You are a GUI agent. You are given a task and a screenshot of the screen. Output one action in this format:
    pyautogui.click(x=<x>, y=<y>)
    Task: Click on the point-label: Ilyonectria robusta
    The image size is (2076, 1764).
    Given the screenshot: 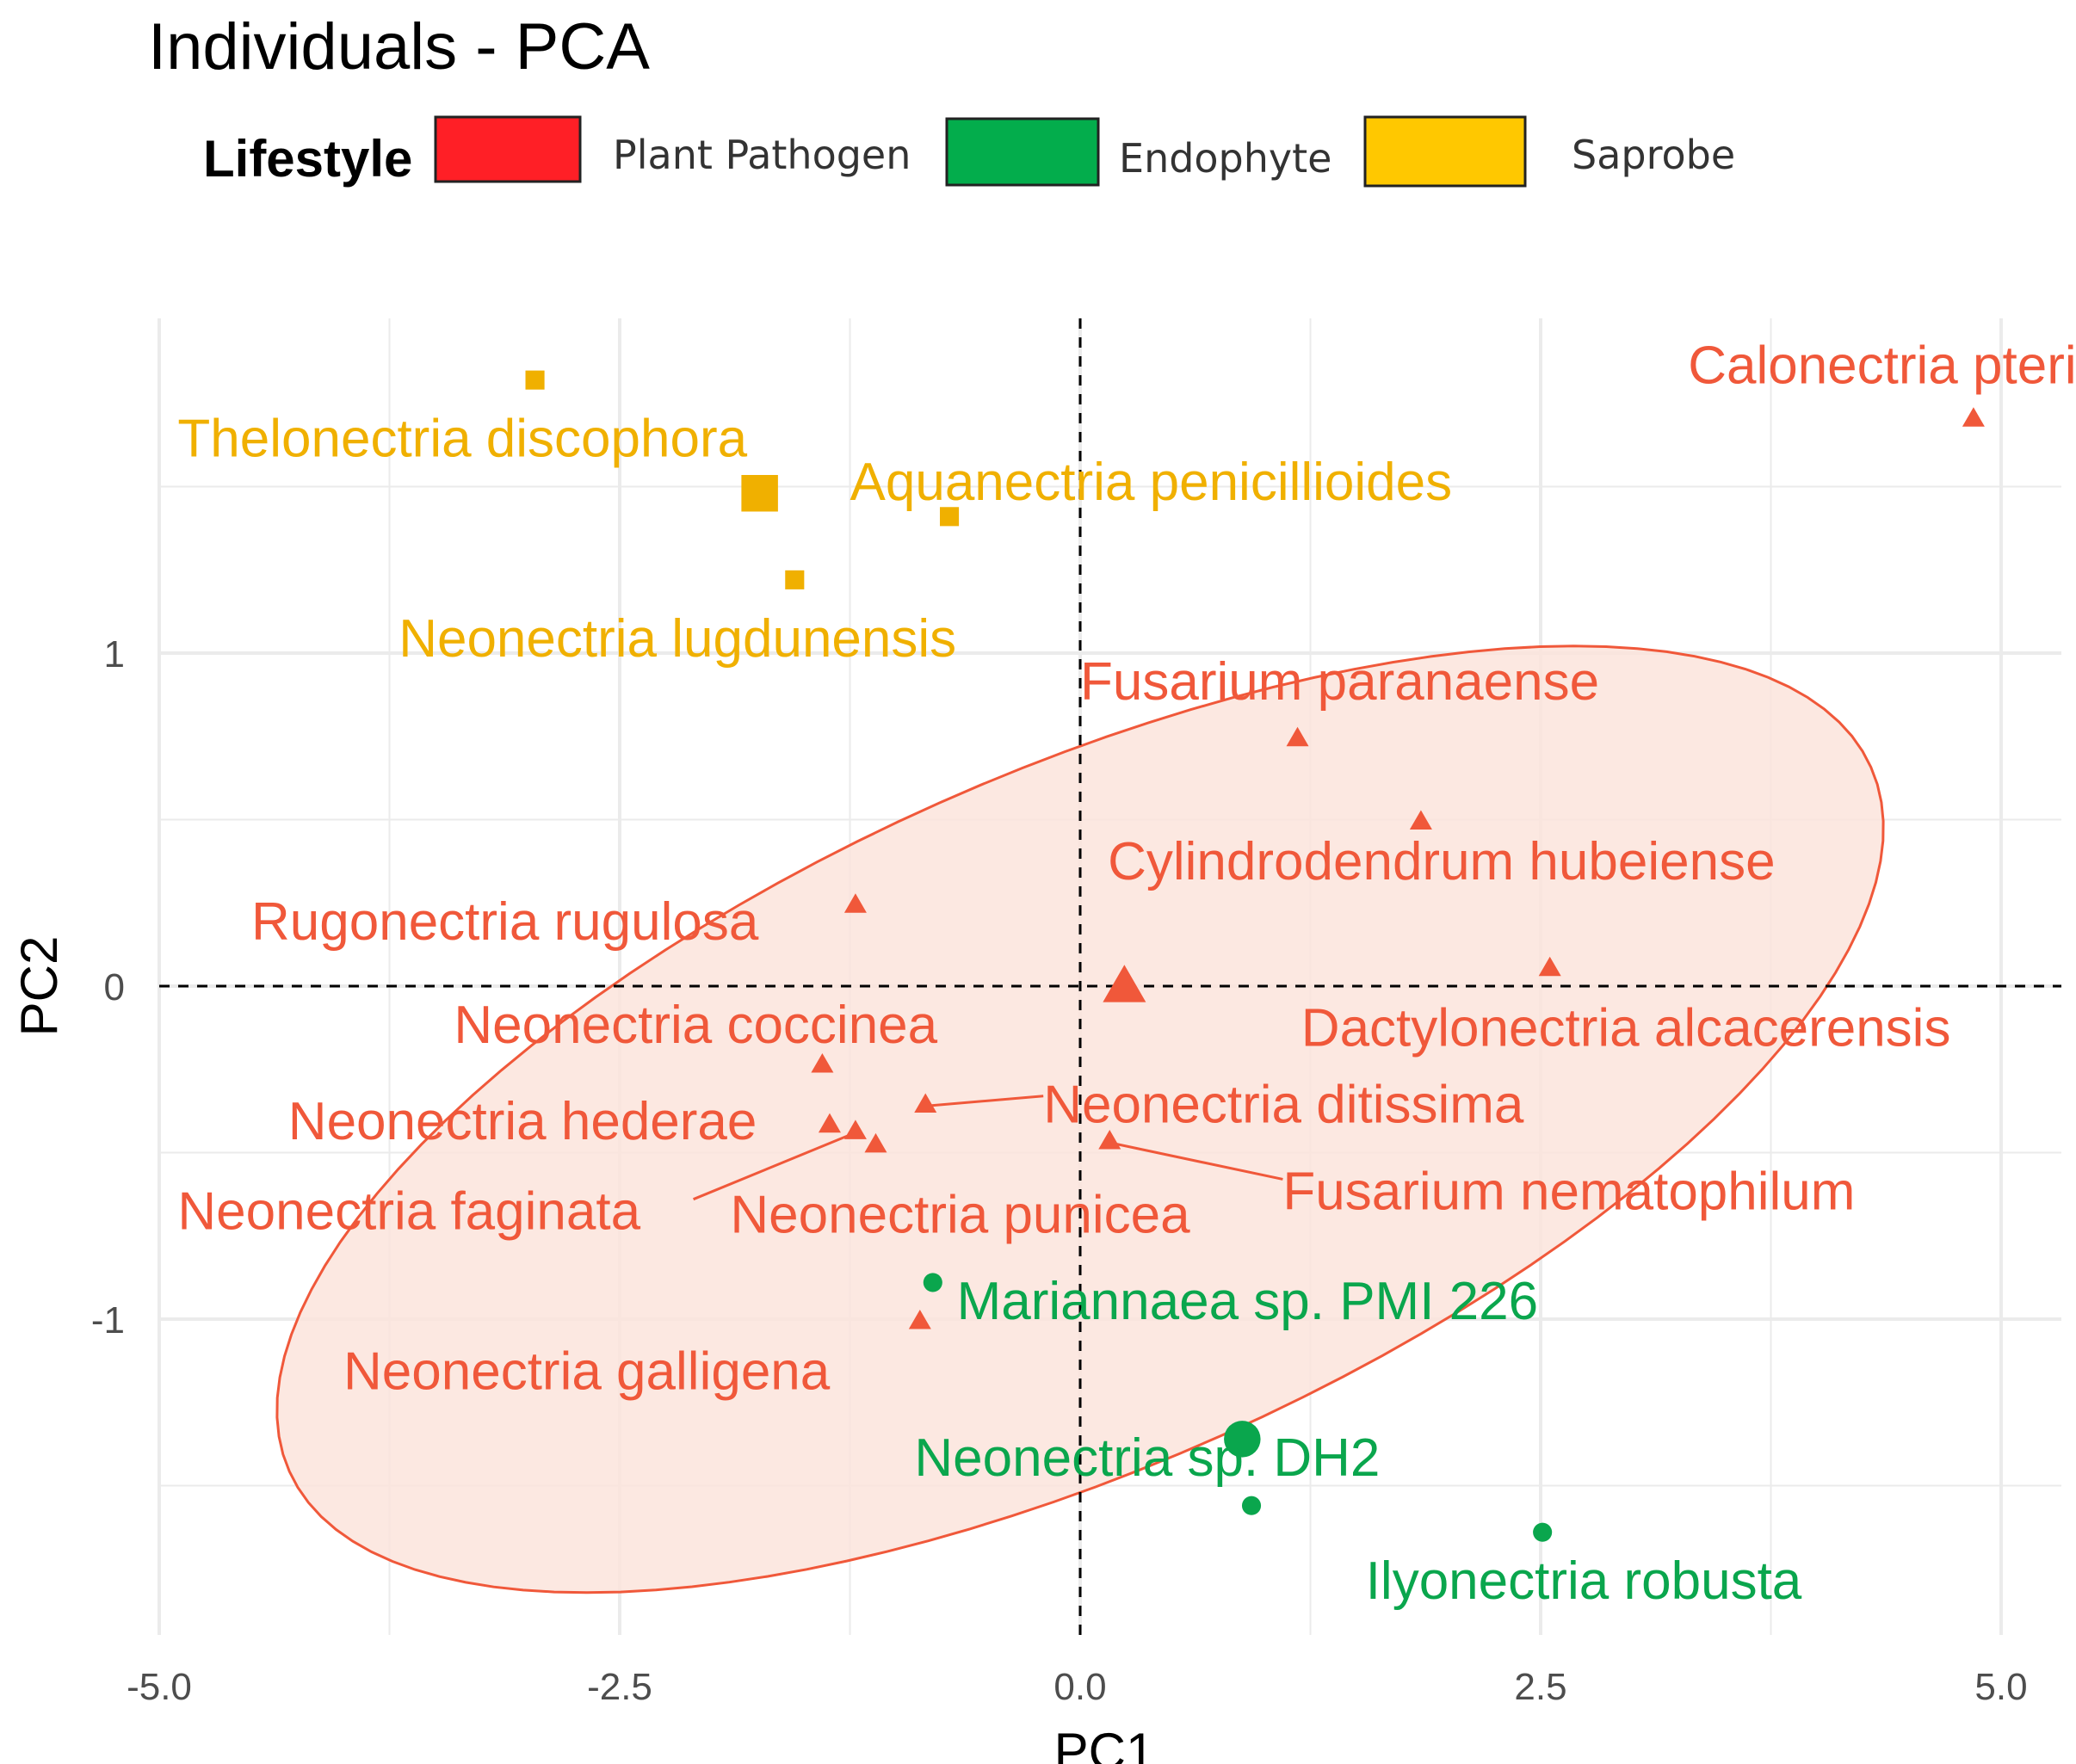 What is the action you would take?
    pyautogui.click(x=1584, y=1581)
    